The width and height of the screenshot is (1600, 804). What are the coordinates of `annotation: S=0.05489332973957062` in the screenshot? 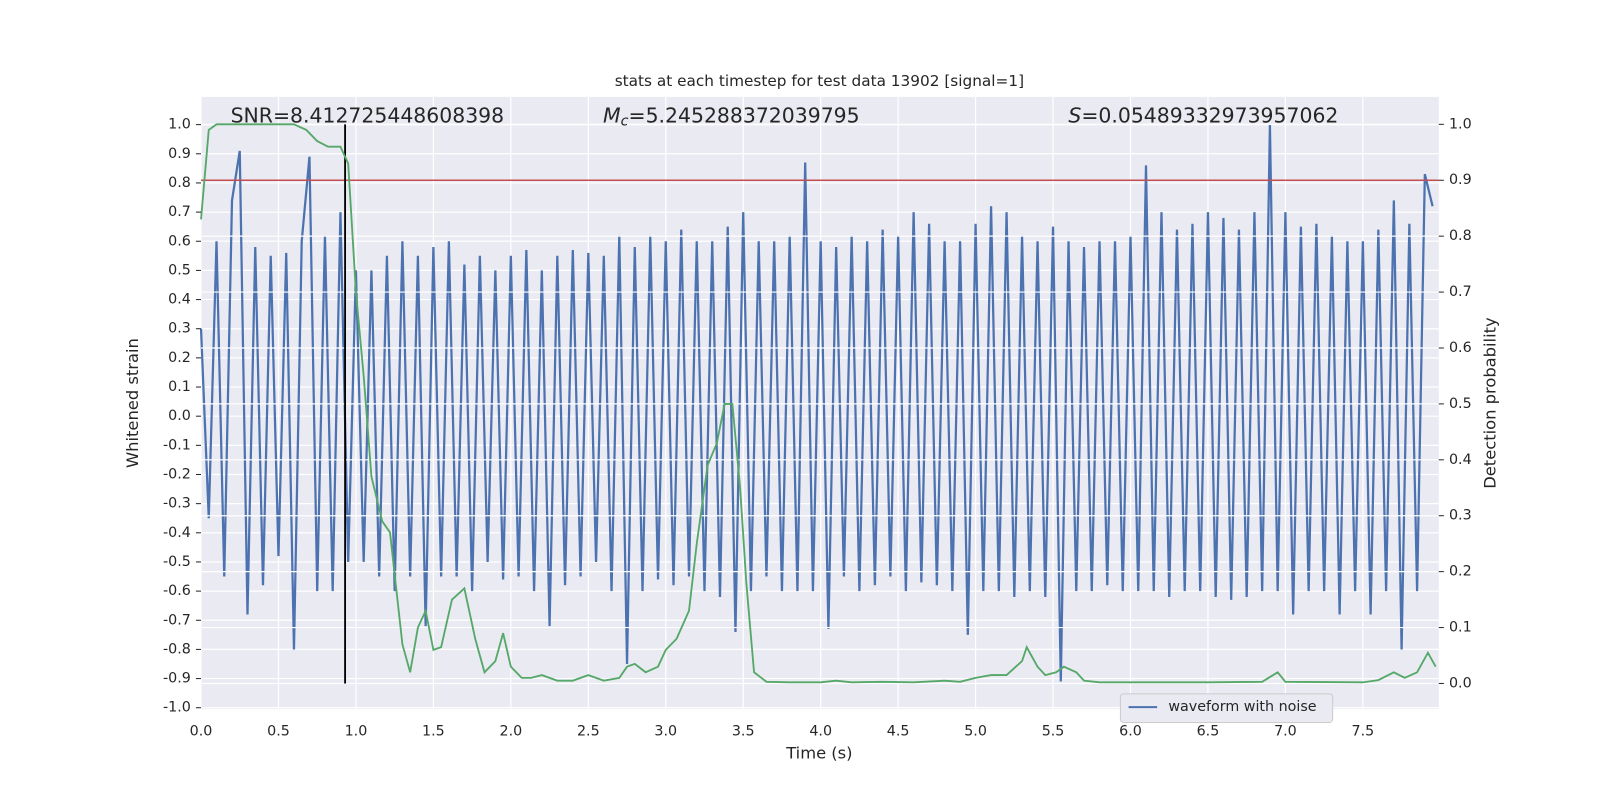 It's located at (1203, 115).